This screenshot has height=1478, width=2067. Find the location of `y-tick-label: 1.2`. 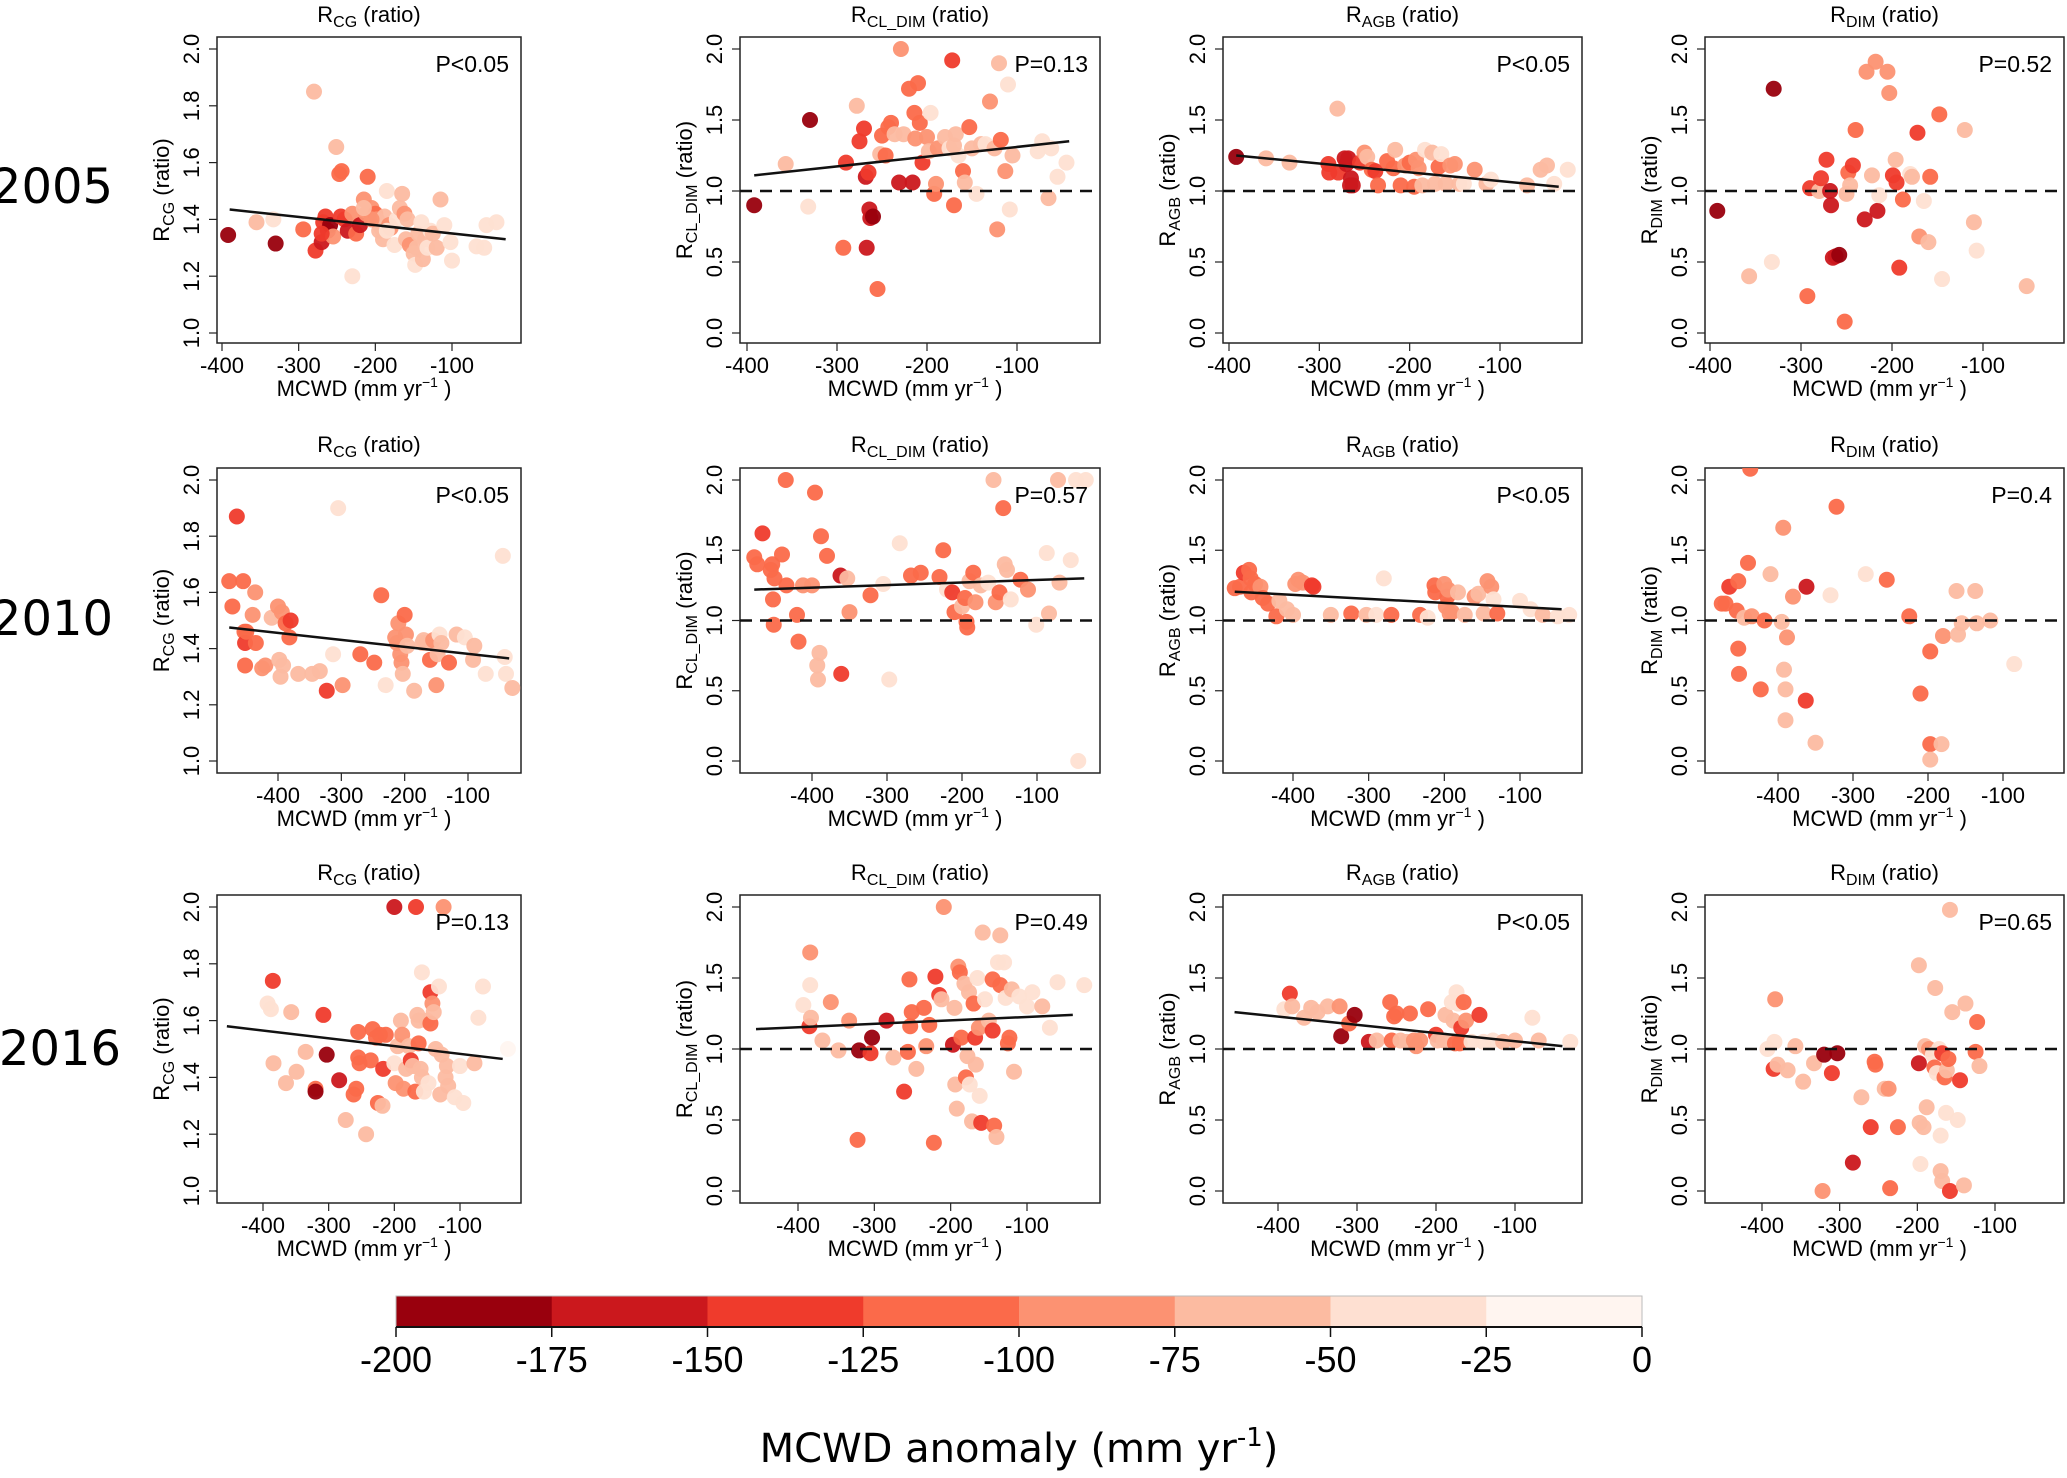

y-tick-label: 1.2 is located at coordinates (191, 705).